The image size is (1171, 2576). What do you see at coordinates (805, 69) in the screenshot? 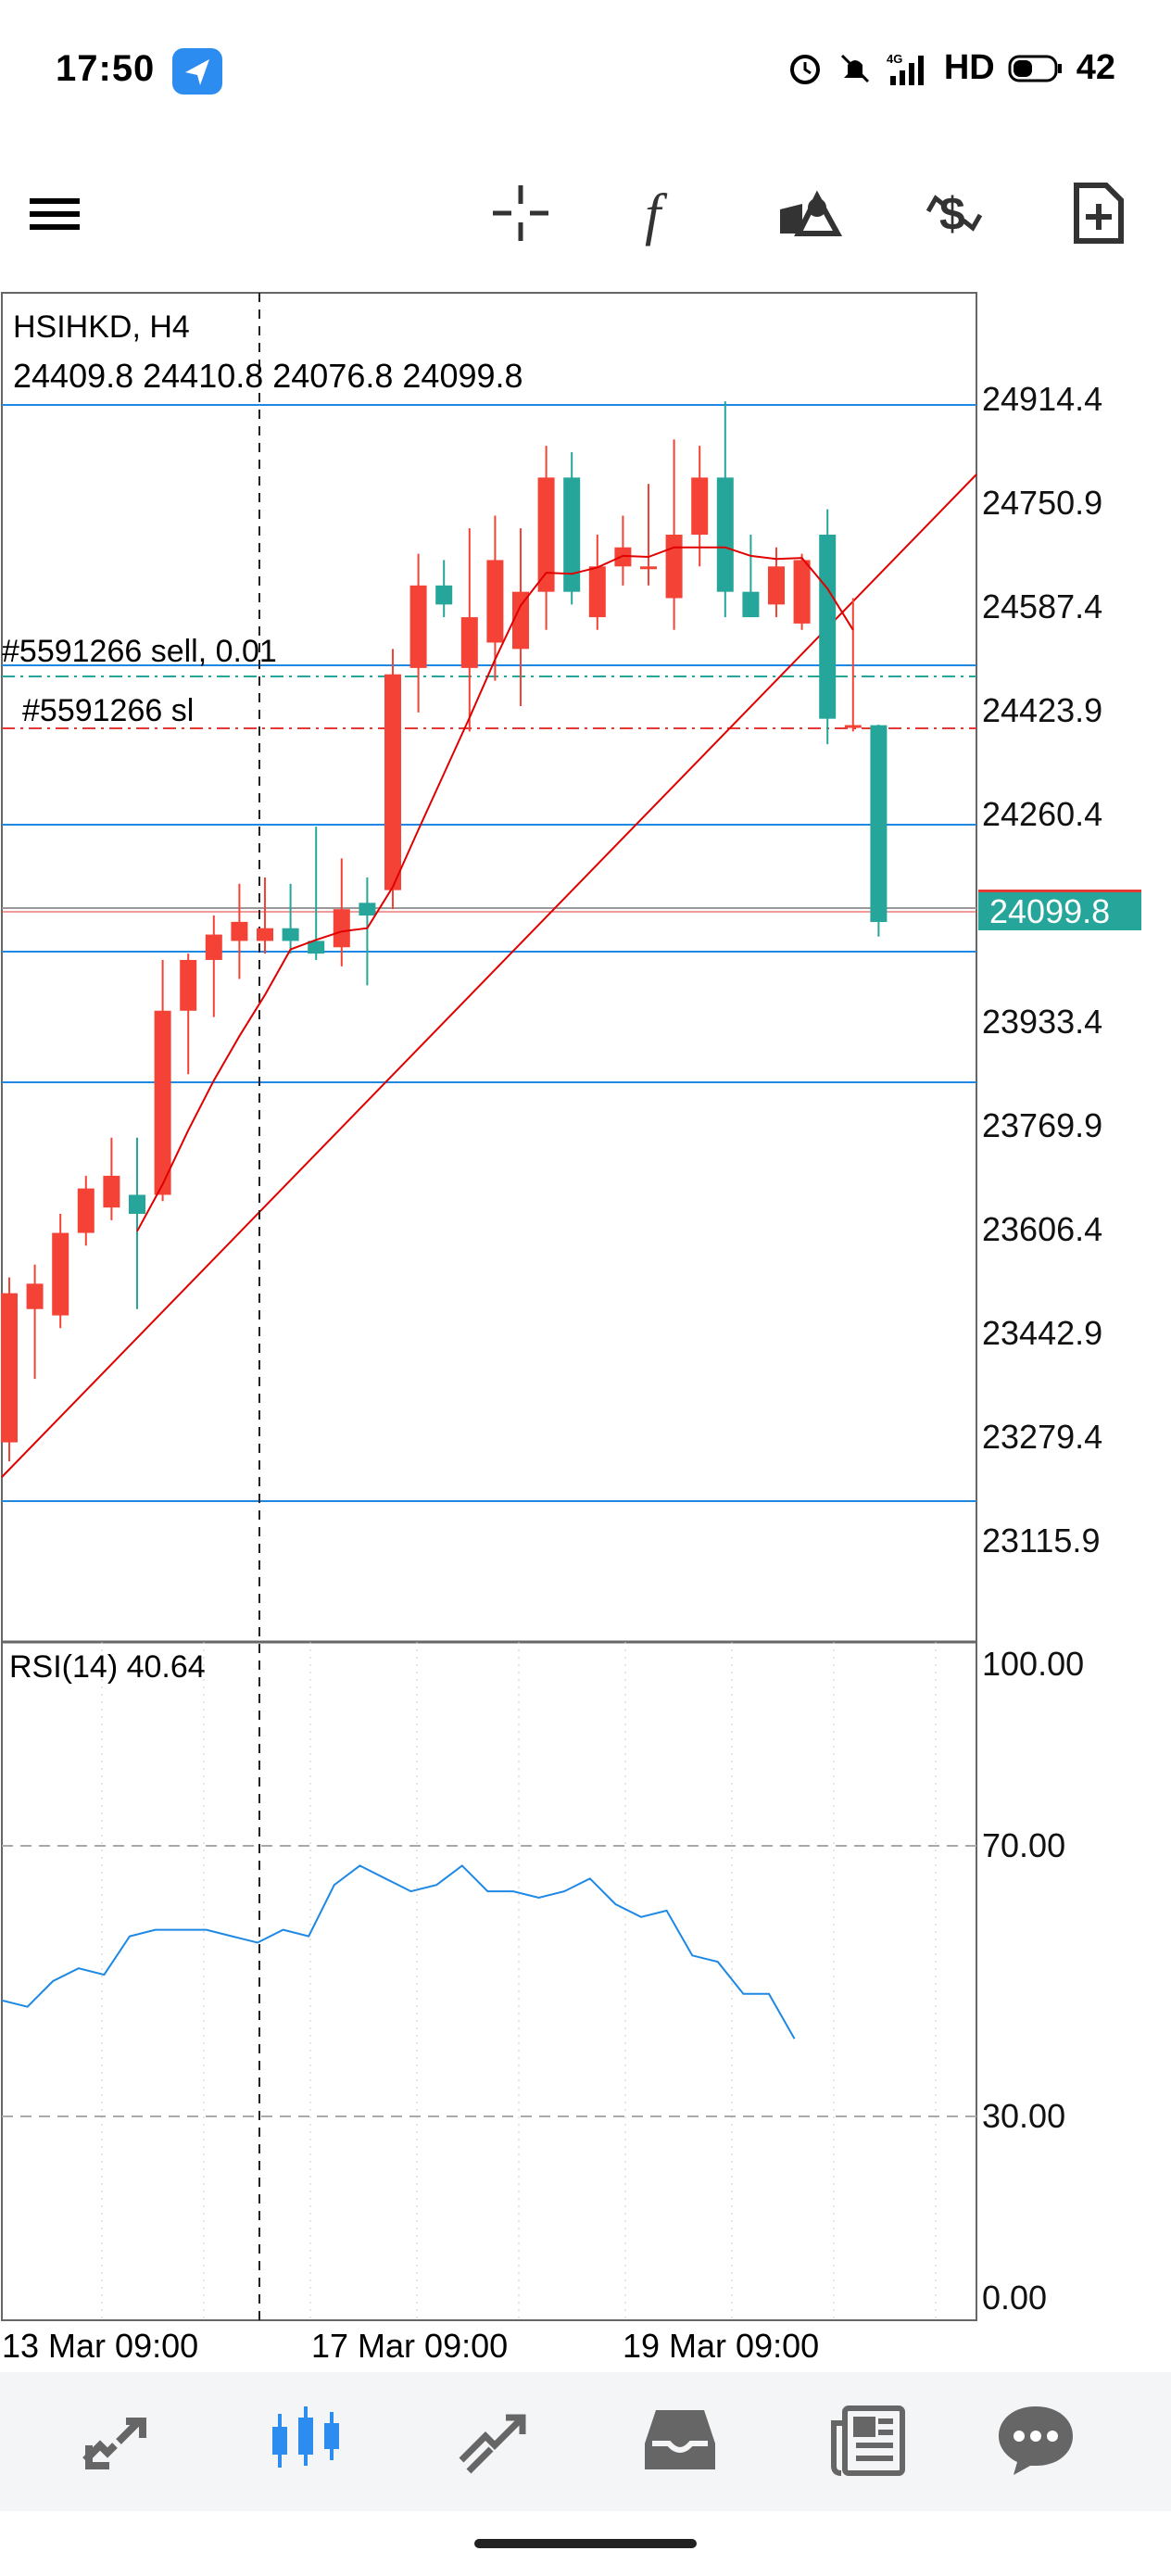
I see `alarm-icon` at bounding box center [805, 69].